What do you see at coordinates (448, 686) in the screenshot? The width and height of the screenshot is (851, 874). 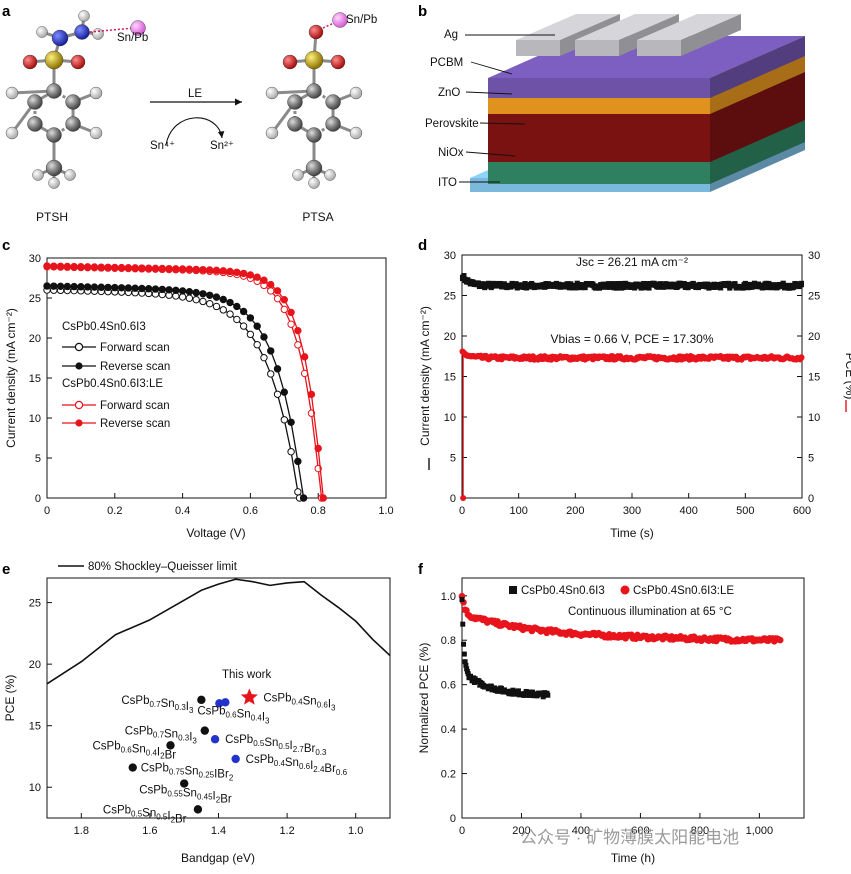 I see `y-tick-label: 0.6` at bounding box center [448, 686].